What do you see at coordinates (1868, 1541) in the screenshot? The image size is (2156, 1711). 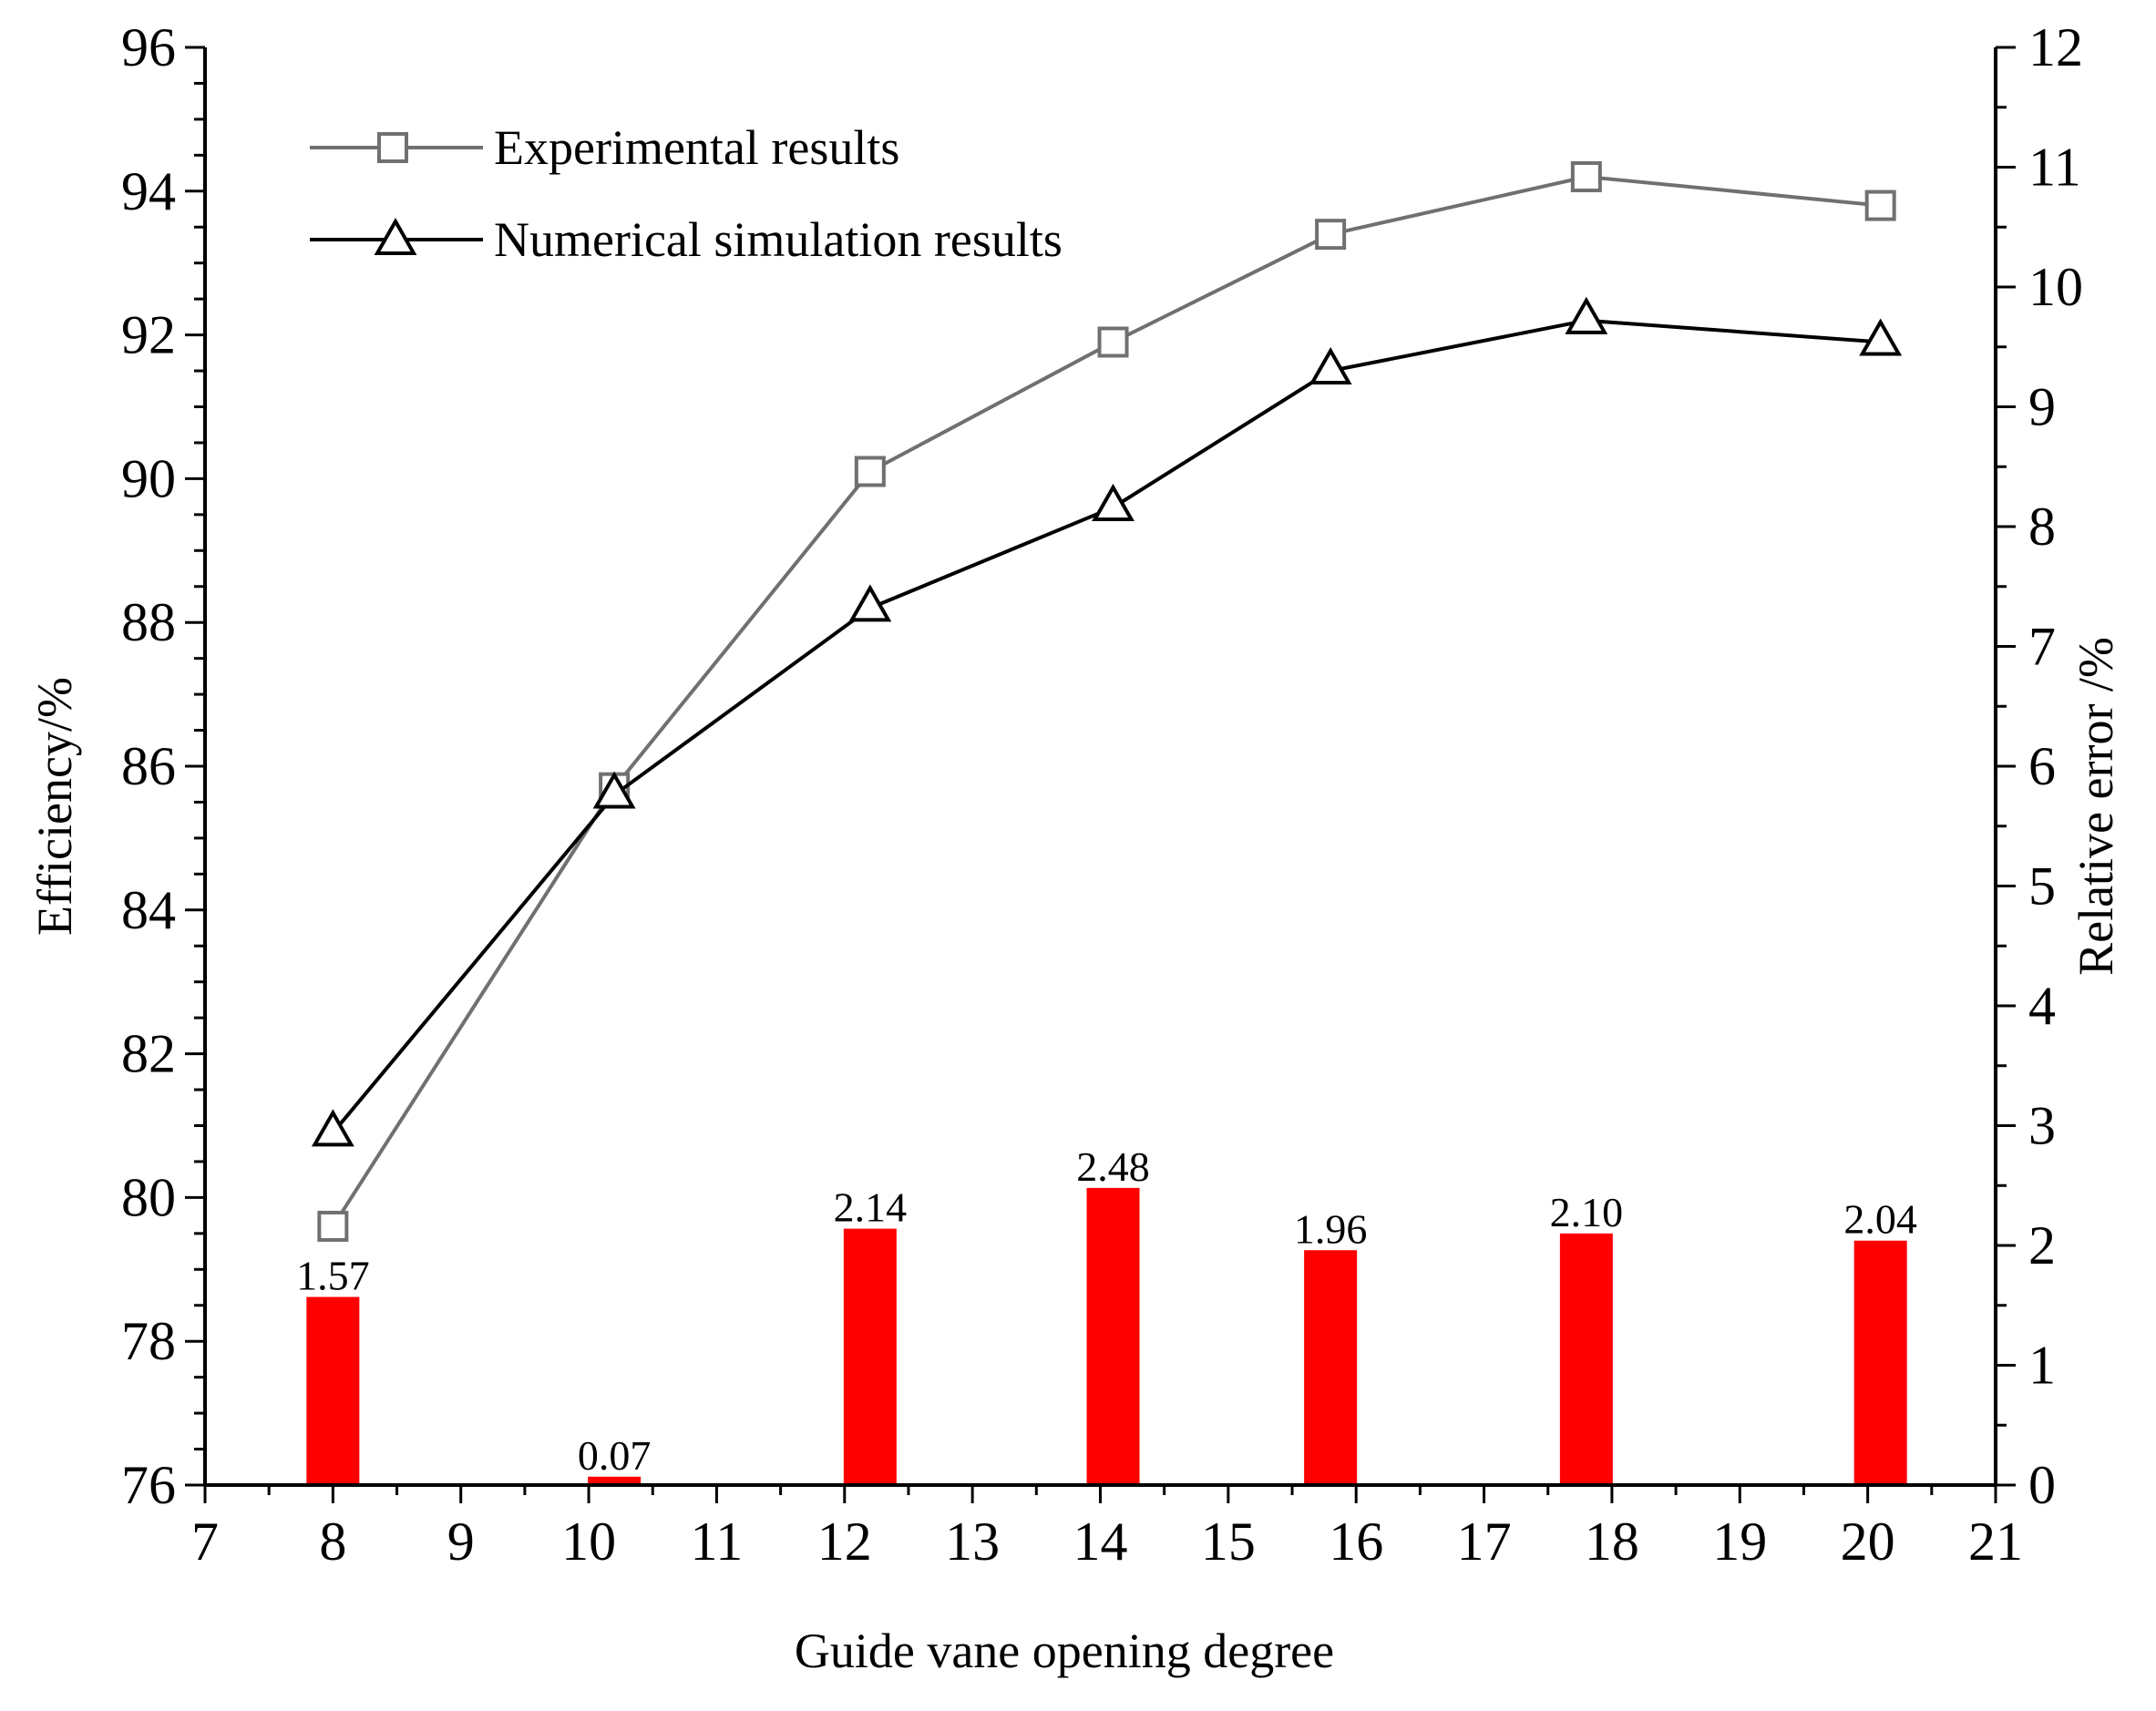 I see `x-tick-label: 20` at bounding box center [1868, 1541].